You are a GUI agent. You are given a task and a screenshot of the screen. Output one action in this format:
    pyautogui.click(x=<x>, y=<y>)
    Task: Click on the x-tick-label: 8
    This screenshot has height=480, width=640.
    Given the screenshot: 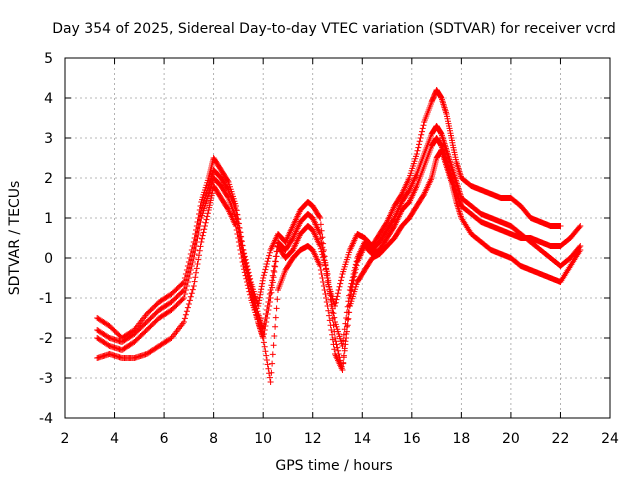 What is the action you would take?
    pyautogui.click(x=213, y=439)
    